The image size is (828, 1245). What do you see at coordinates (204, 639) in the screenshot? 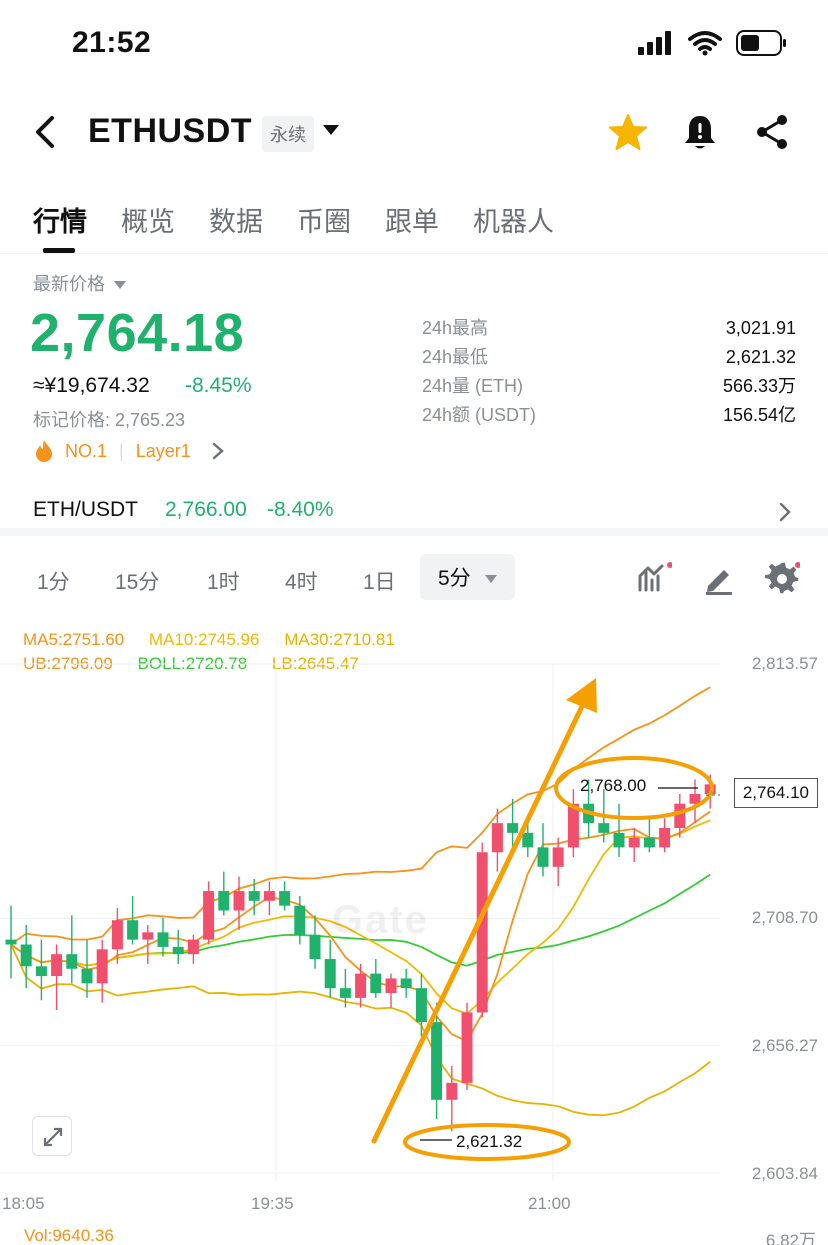
I see `ma10-value: MA10:2745.96` at bounding box center [204, 639].